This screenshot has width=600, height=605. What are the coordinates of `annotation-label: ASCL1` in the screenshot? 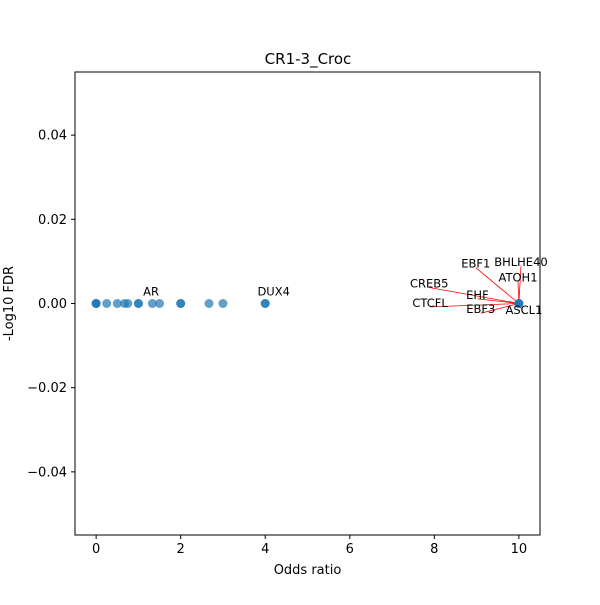 It's located at (523, 310).